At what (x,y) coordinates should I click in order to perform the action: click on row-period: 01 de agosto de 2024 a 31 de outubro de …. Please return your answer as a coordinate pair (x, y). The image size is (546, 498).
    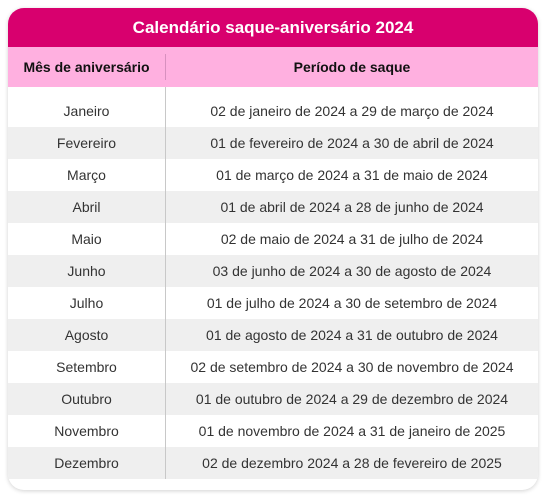
    Looking at the image, I should click on (352, 335).